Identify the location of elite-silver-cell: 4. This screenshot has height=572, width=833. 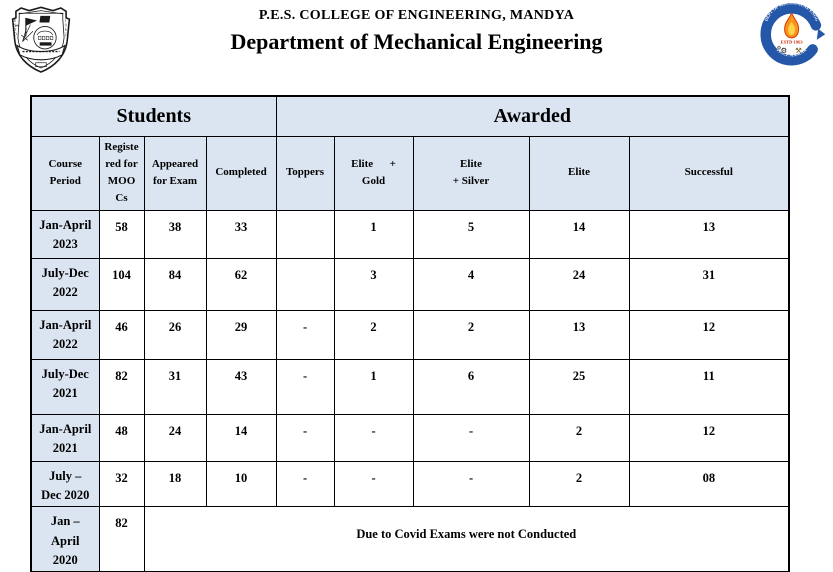
(471, 284).